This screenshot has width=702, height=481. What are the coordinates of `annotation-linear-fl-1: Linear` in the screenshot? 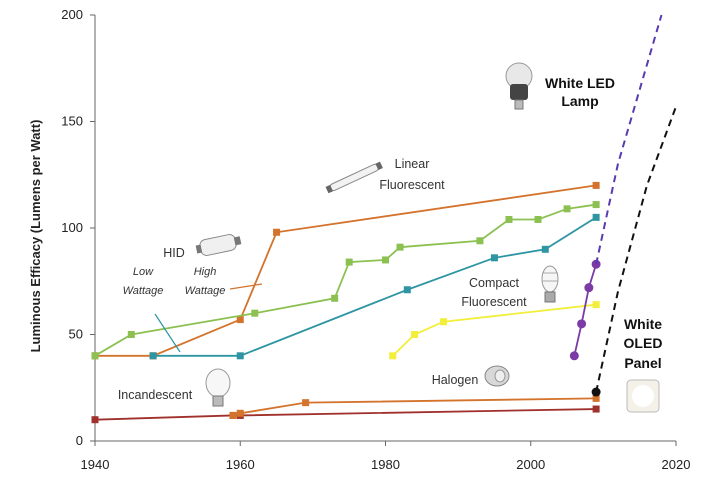 It's located at (412, 164).